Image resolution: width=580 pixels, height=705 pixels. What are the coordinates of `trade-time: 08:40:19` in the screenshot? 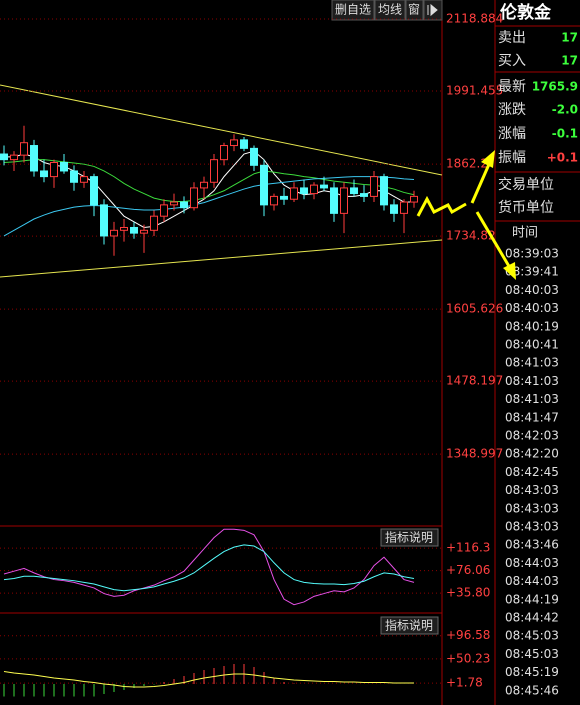 It's located at (532, 326).